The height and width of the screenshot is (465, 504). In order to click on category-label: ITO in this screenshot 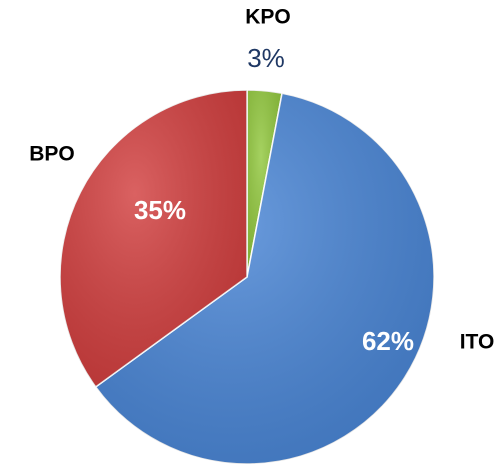, I will do `click(477, 342)`.